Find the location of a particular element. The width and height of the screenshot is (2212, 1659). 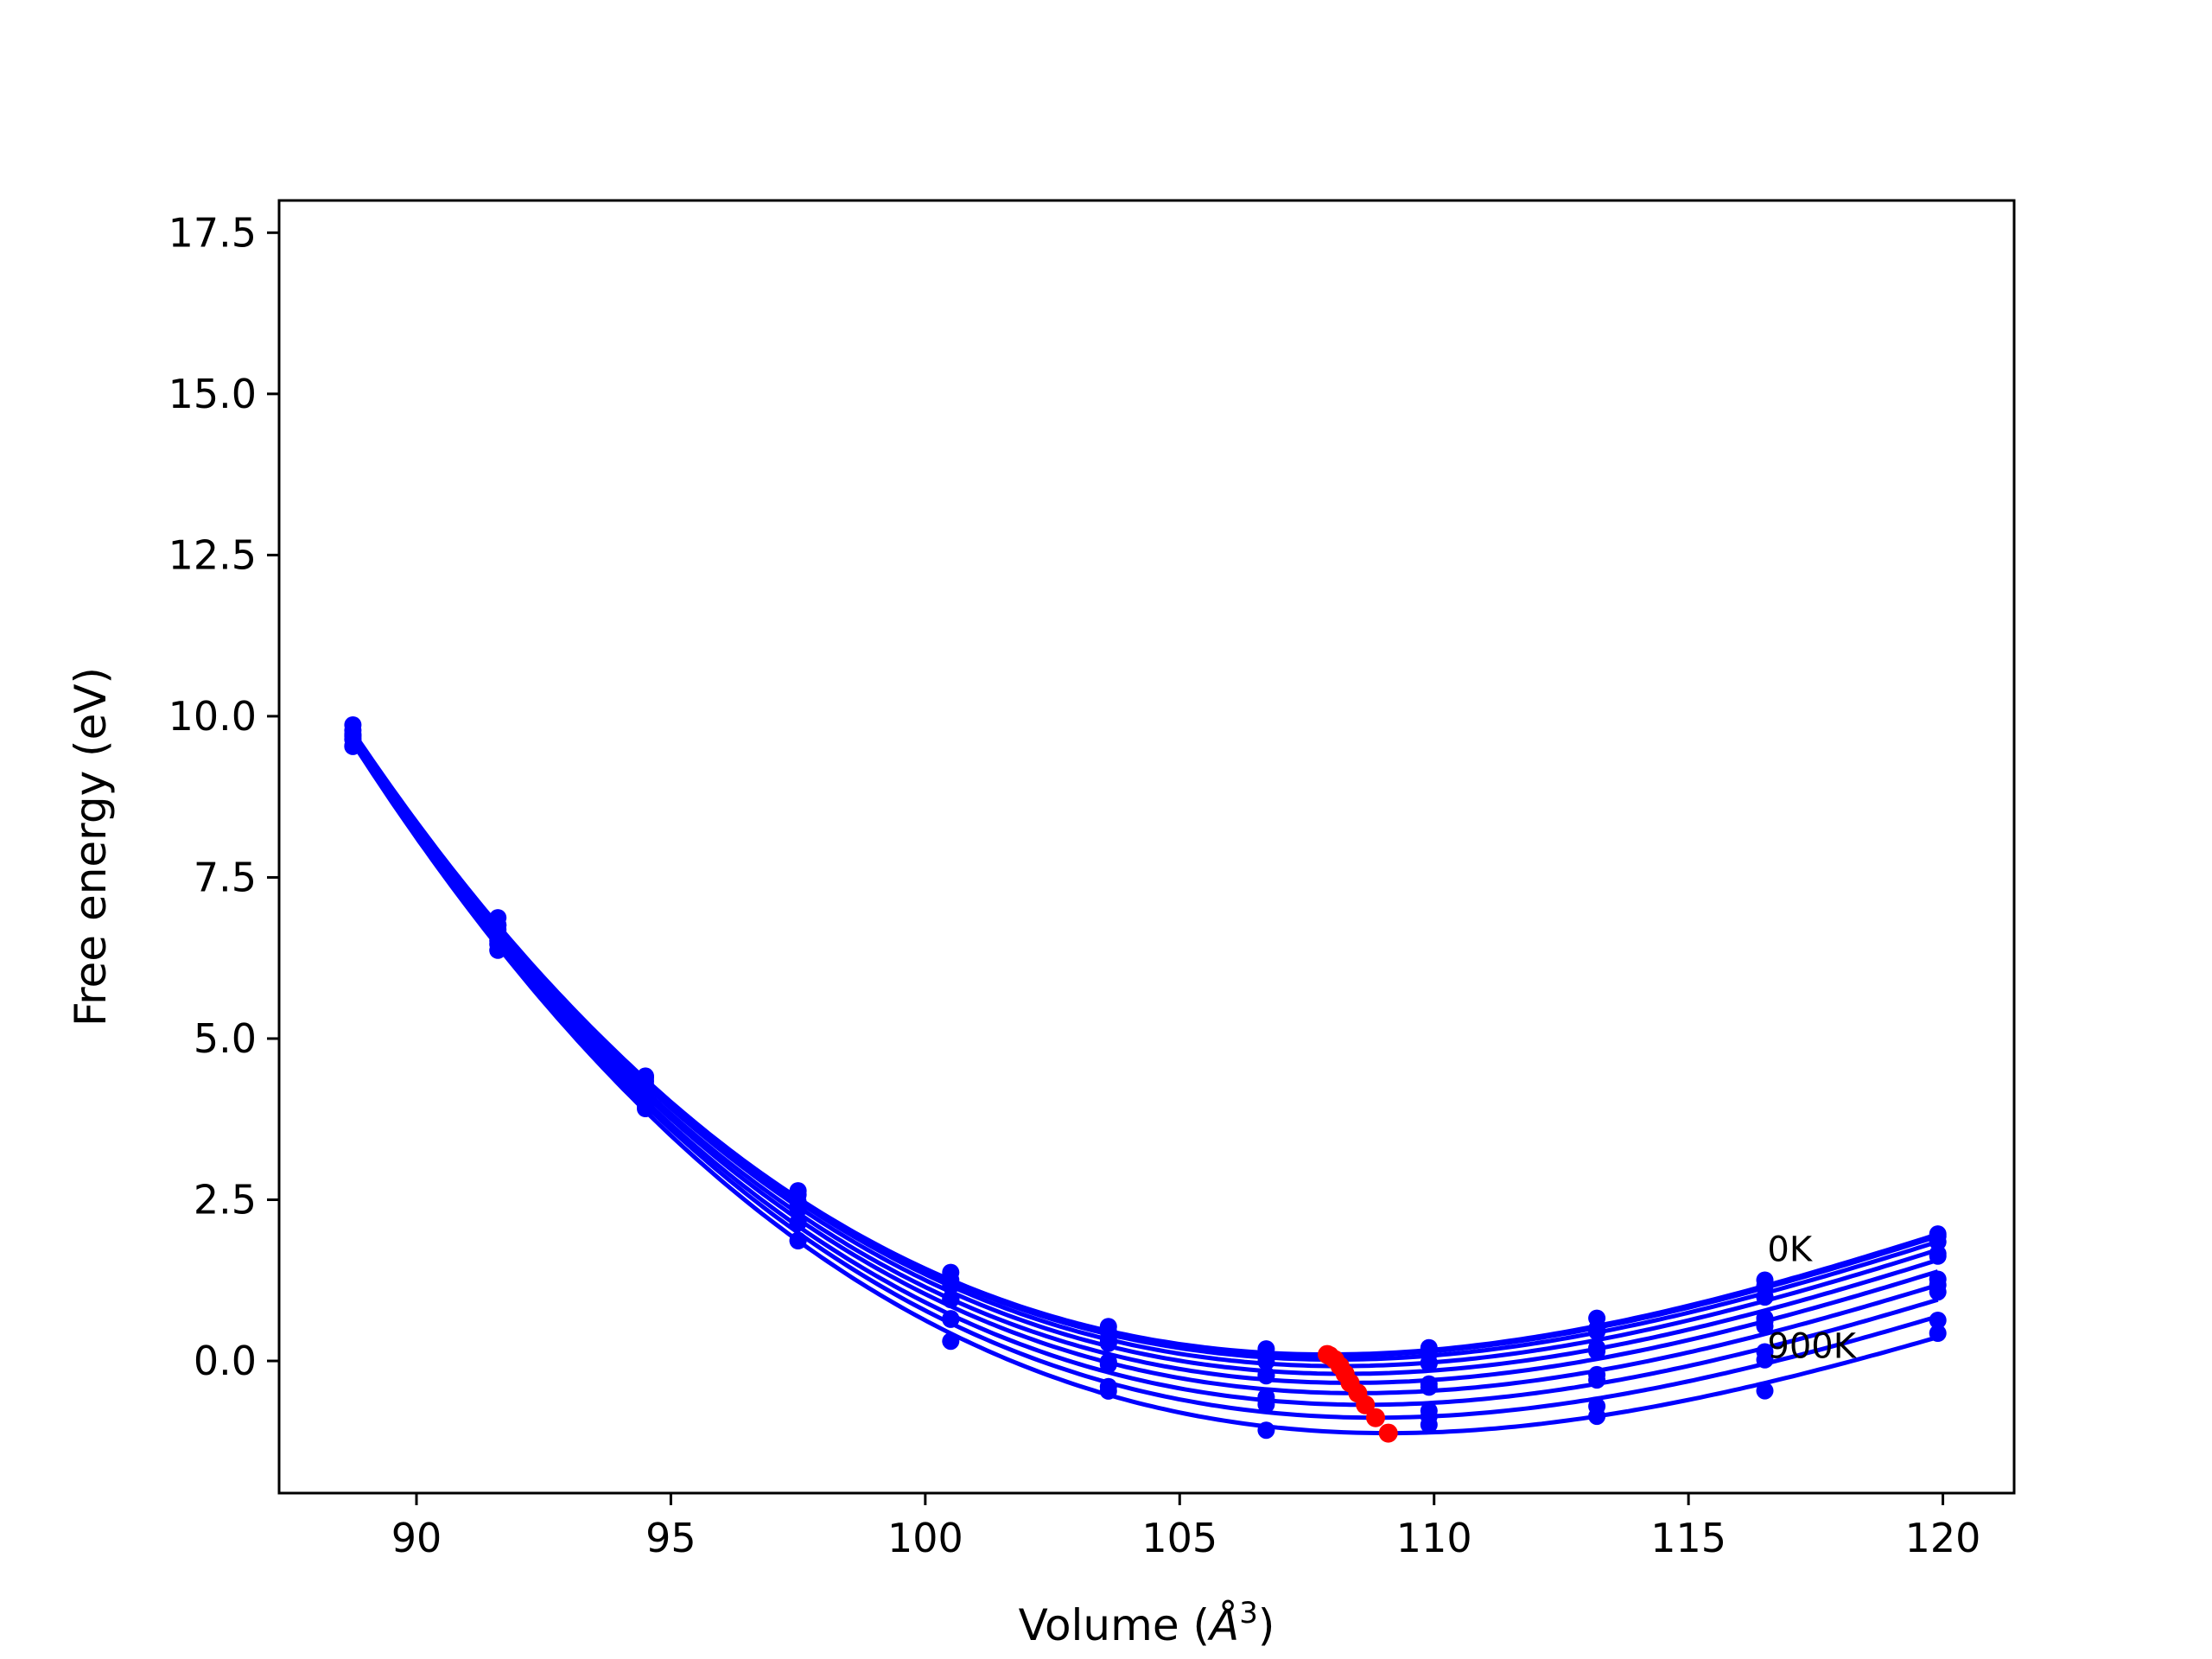

x-tick-label: 115 is located at coordinates (1688, 1538).